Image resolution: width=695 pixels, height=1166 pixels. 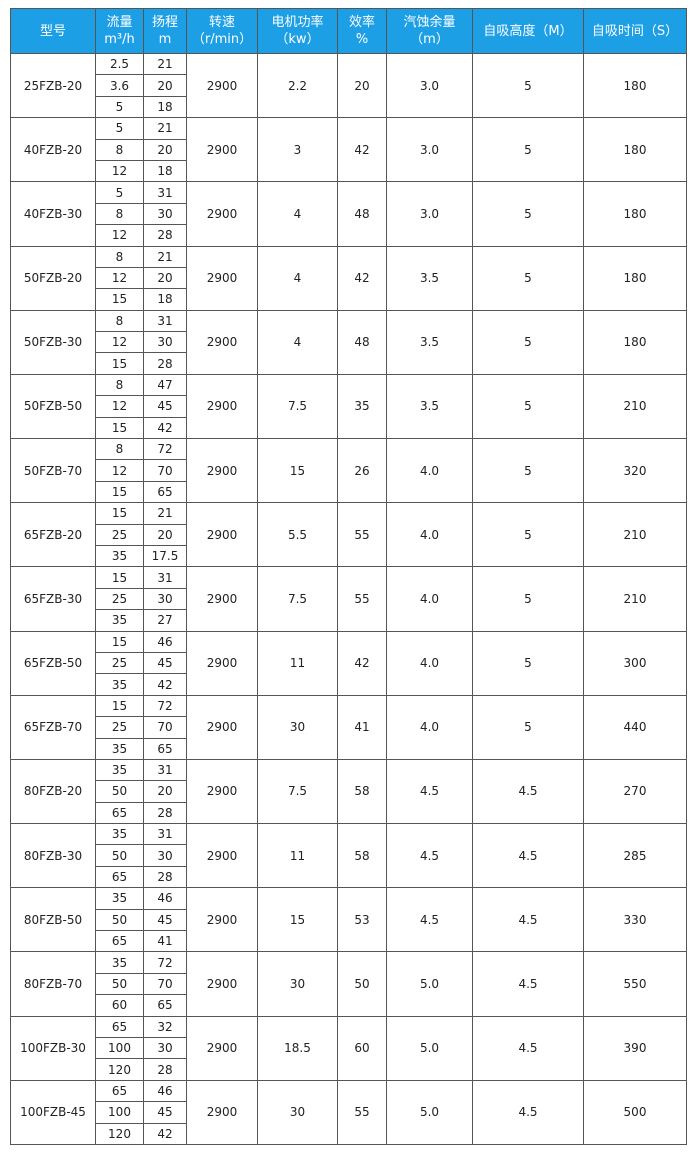 What do you see at coordinates (297, 535) in the screenshot?
I see `power-cell: 5.5` at bounding box center [297, 535].